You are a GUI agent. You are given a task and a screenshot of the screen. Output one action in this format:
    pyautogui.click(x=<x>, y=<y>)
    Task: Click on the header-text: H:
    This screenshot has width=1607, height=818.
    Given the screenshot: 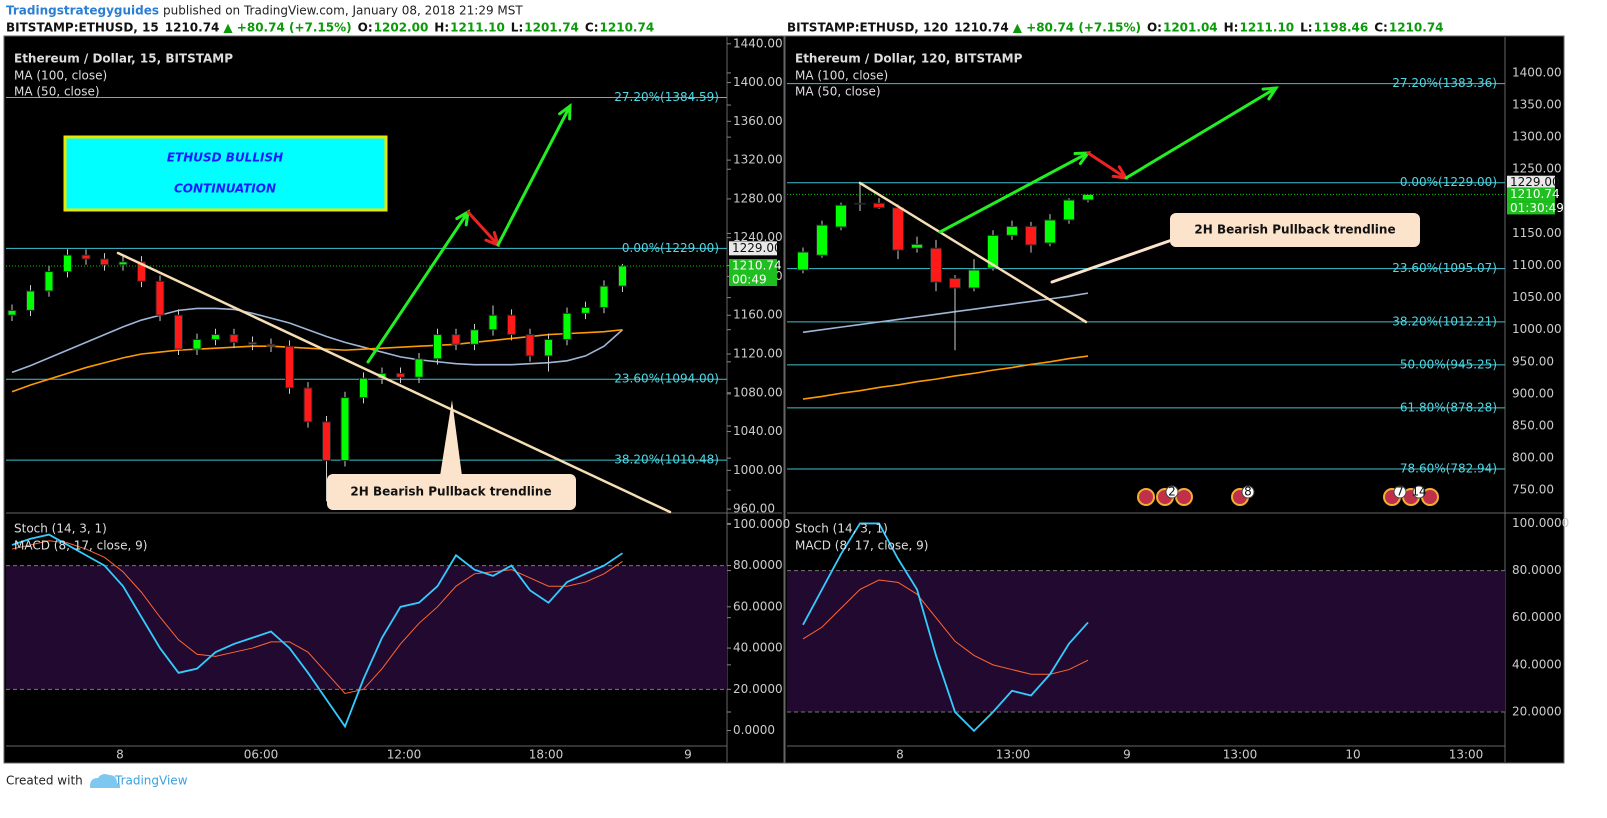 What is the action you would take?
    pyautogui.click(x=1231, y=28)
    